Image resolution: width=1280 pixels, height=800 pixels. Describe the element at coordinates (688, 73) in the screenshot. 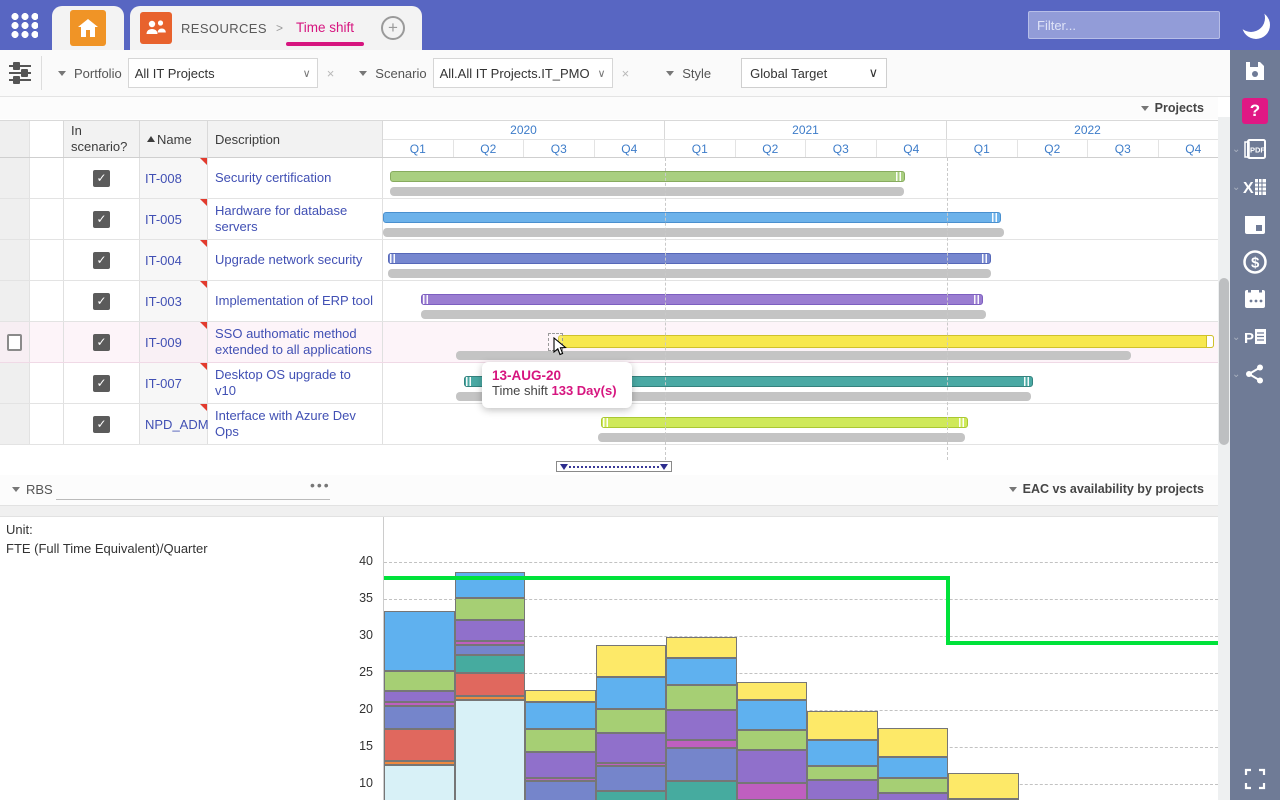

I see `style-label: Style` at that location.